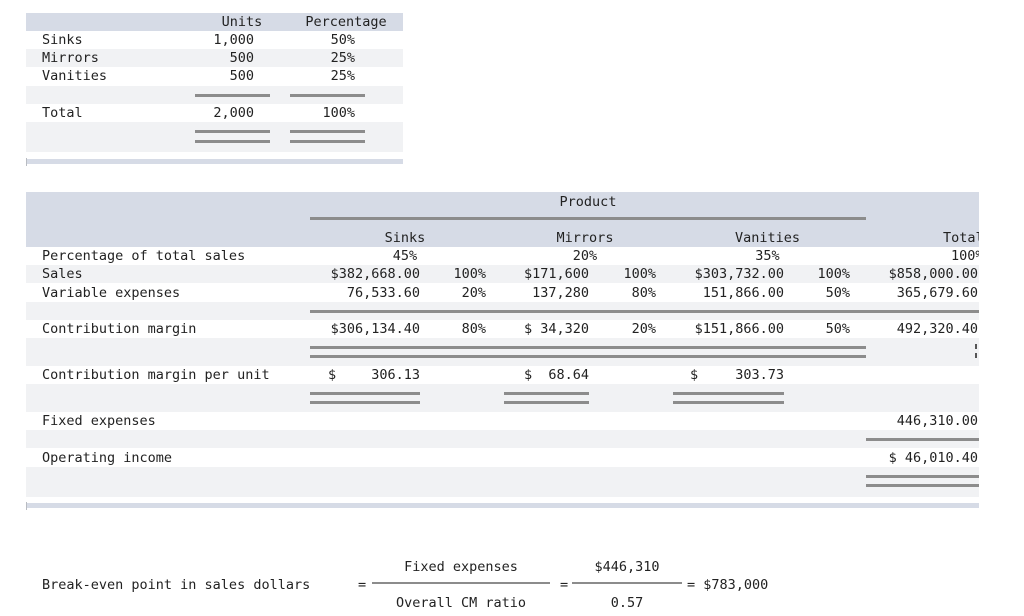 The width and height of the screenshot is (1024, 616). Describe the element at coordinates (473, 329) in the screenshot. I see `contribution-margin-sinks-pct: 80%` at that location.